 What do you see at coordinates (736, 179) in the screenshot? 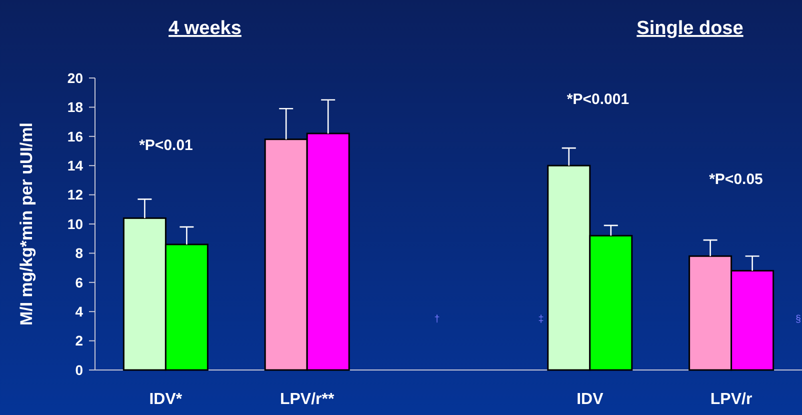
I see `annotation: *P<0.05` at bounding box center [736, 179].